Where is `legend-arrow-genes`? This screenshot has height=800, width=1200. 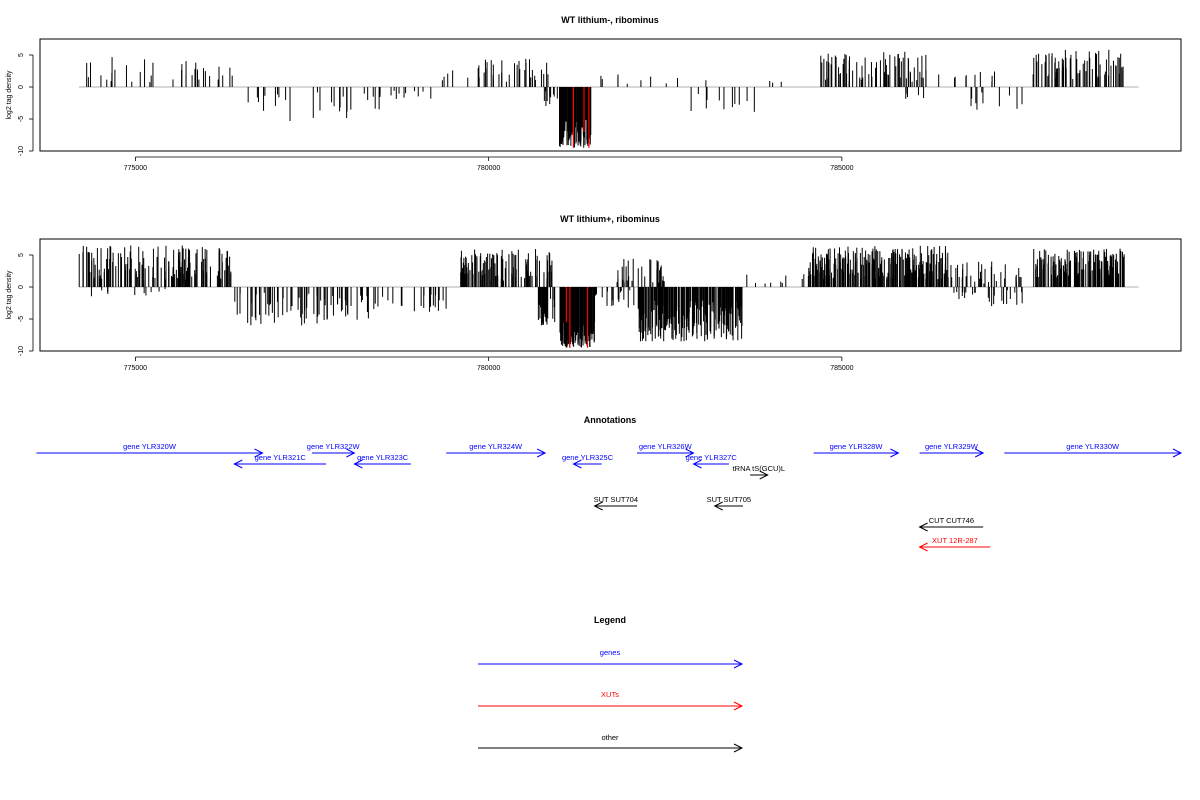 legend-arrow-genes is located at coordinates (611, 664).